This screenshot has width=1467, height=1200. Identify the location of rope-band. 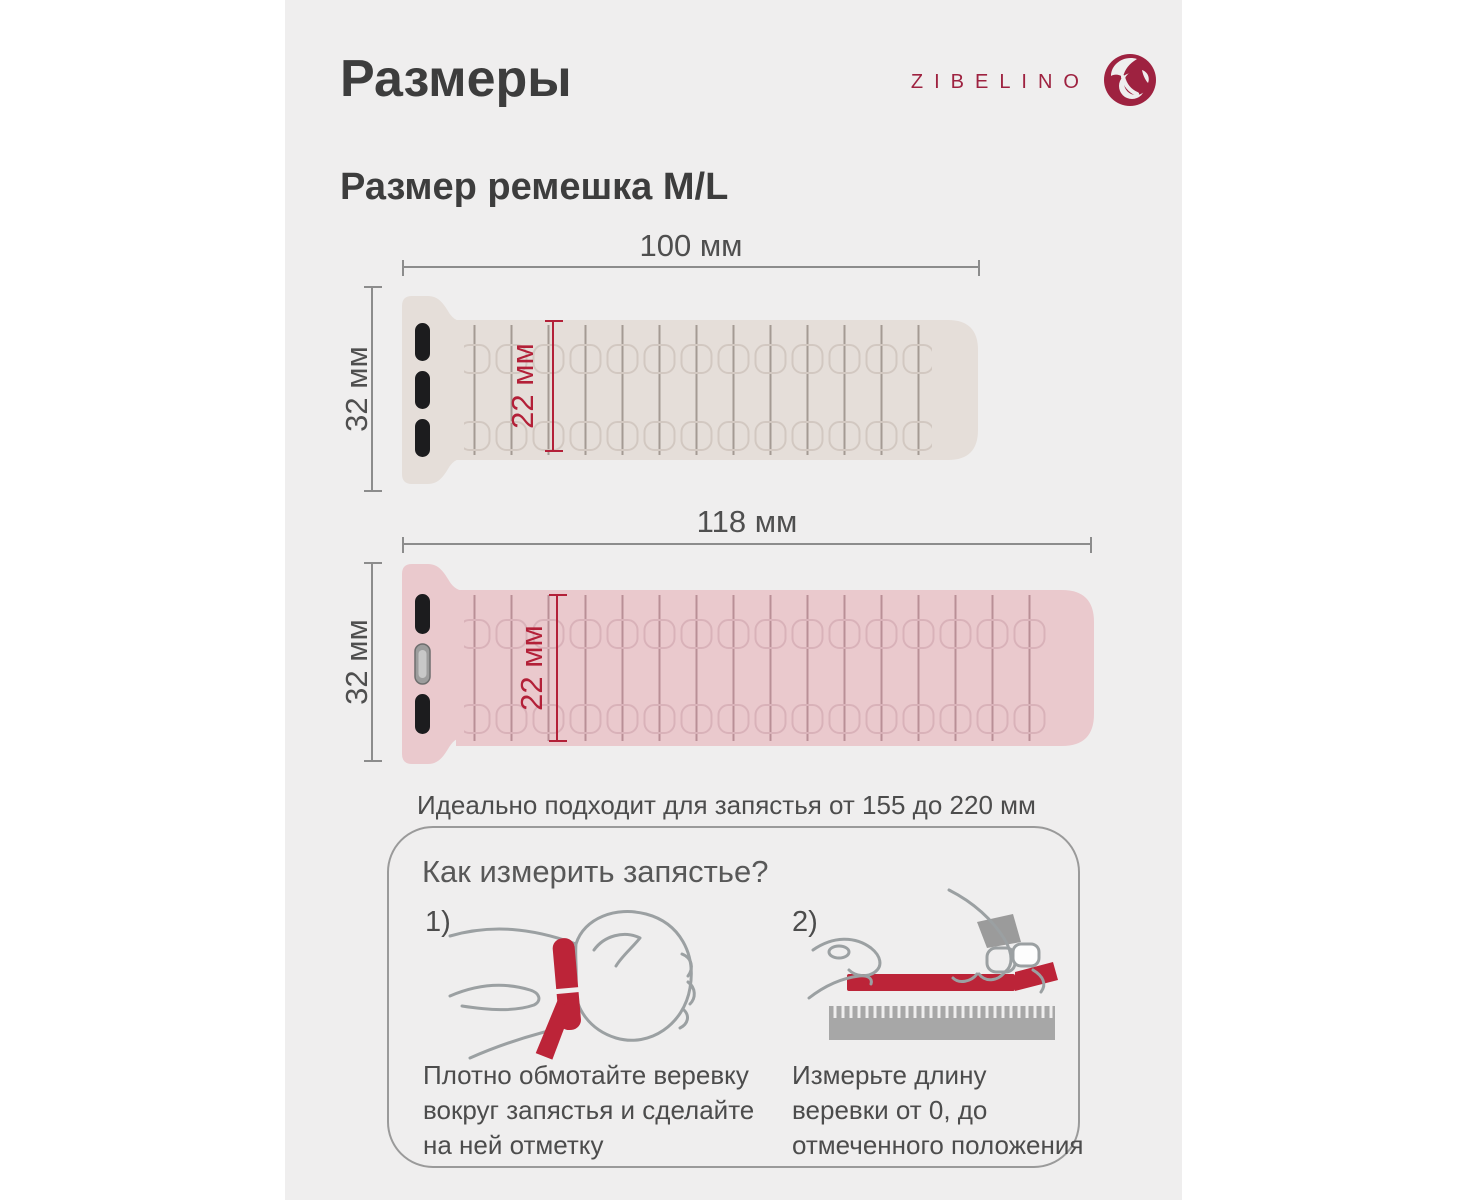
(558, 999).